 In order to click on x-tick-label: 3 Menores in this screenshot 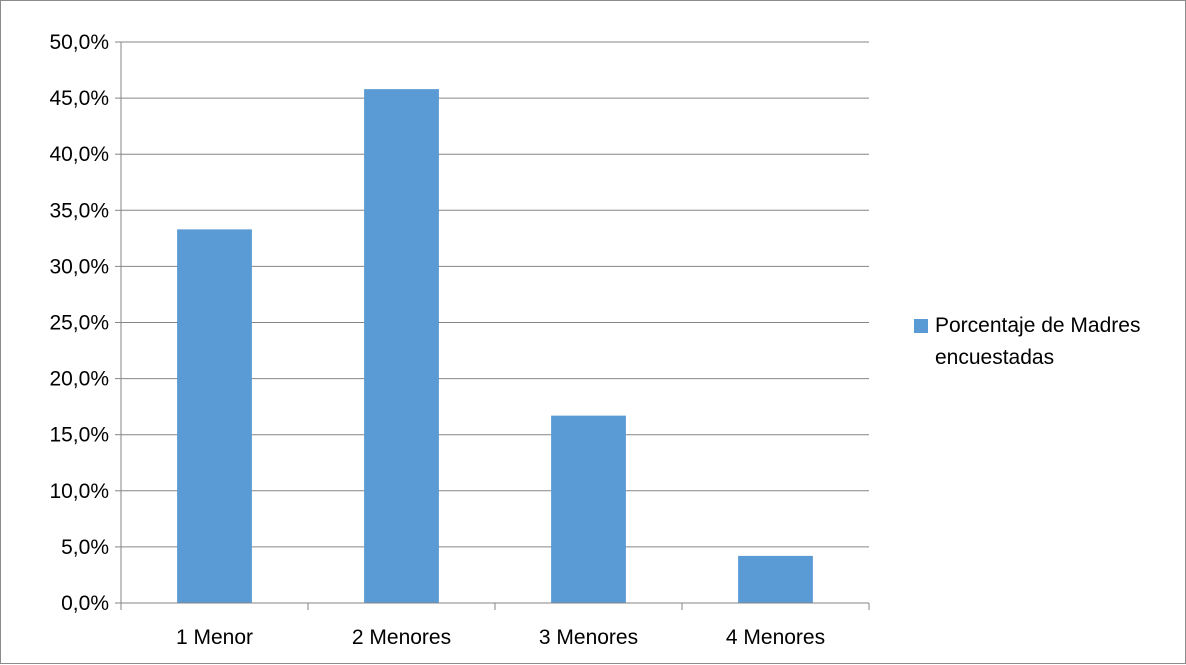, I will do `click(588, 637)`.